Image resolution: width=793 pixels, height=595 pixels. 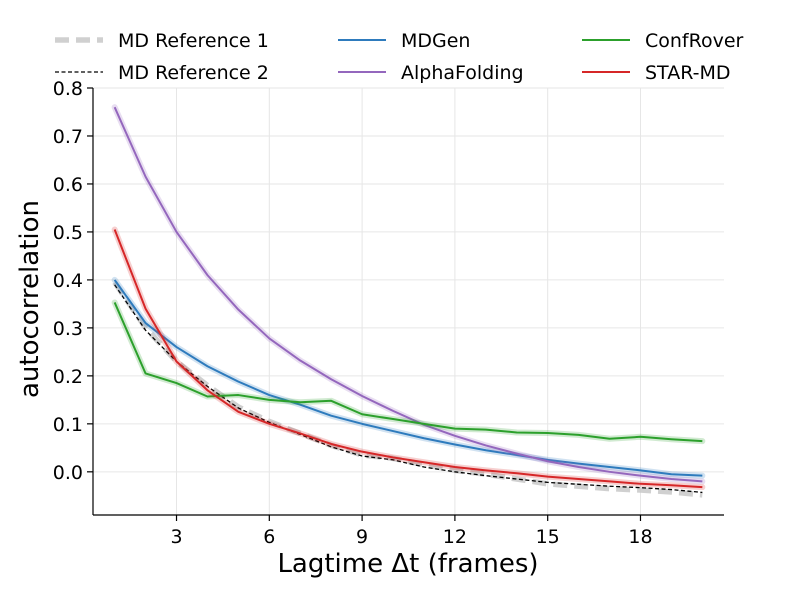 I want to click on y-axis-label: autocorrelation, so click(x=30, y=299).